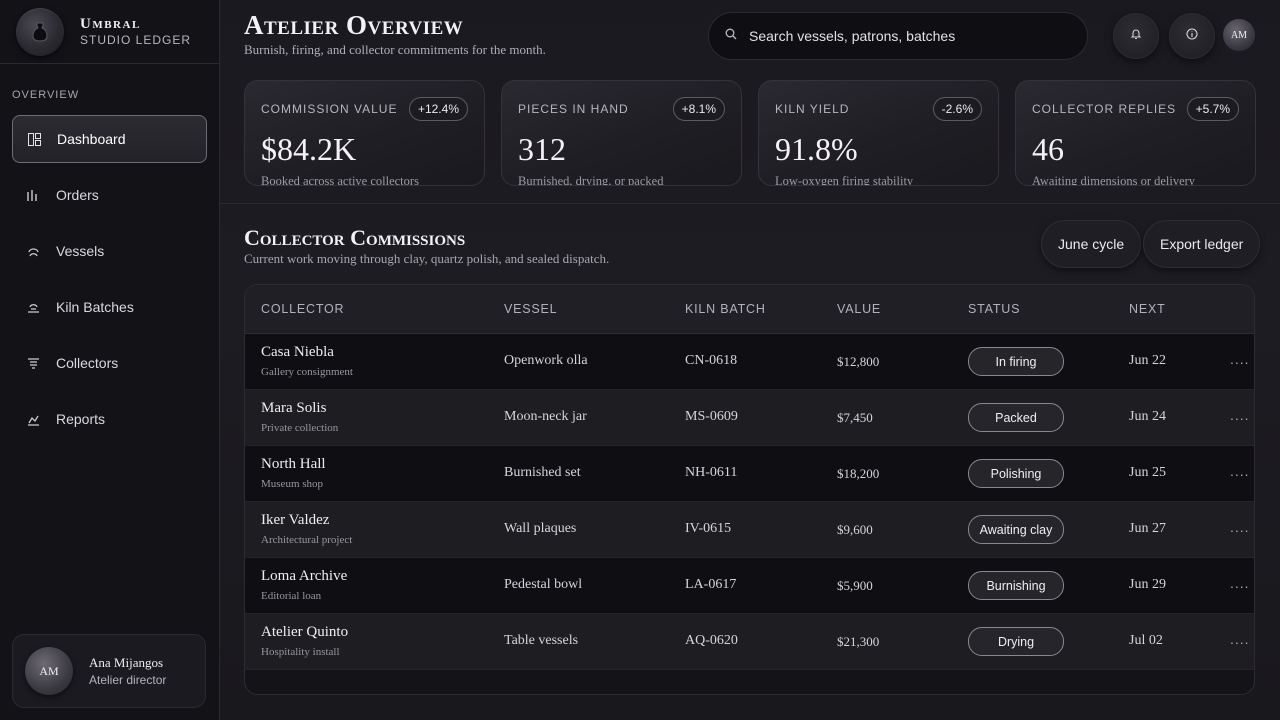 Image resolution: width=1280 pixels, height=720 pixels. I want to click on batch-cell: IV-0615, so click(708, 528).